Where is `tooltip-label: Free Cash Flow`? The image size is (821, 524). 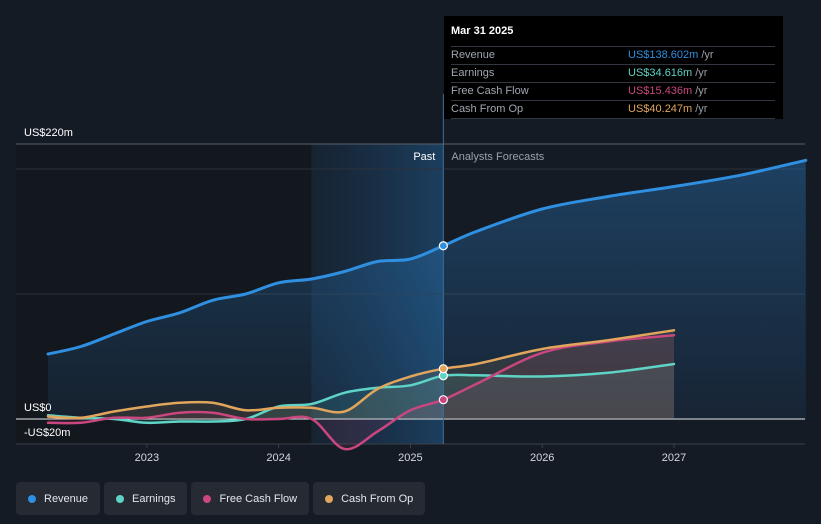 tooltip-label: Free Cash Flow is located at coordinates (490, 91).